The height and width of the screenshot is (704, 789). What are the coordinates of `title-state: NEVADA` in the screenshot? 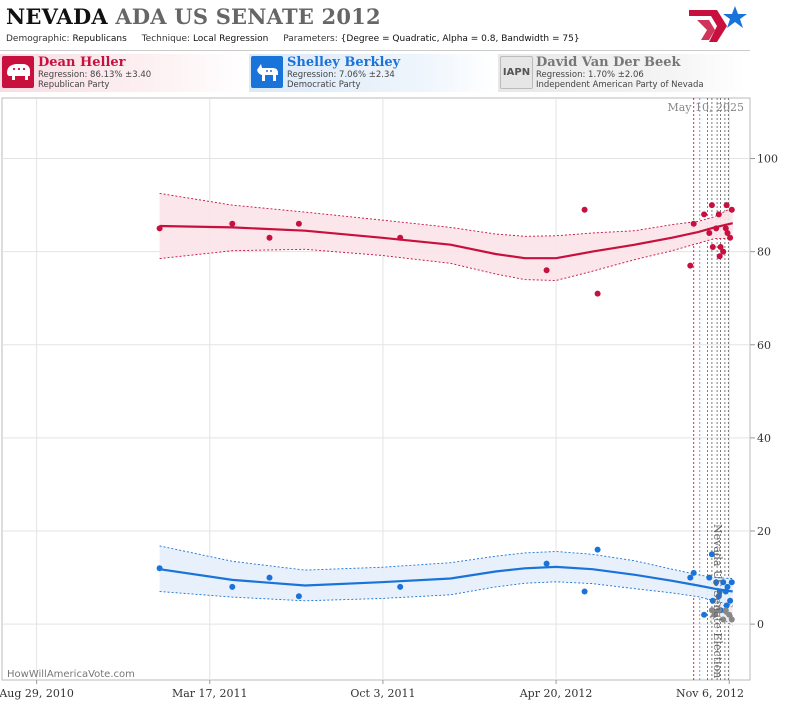 It's located at (57, 16).